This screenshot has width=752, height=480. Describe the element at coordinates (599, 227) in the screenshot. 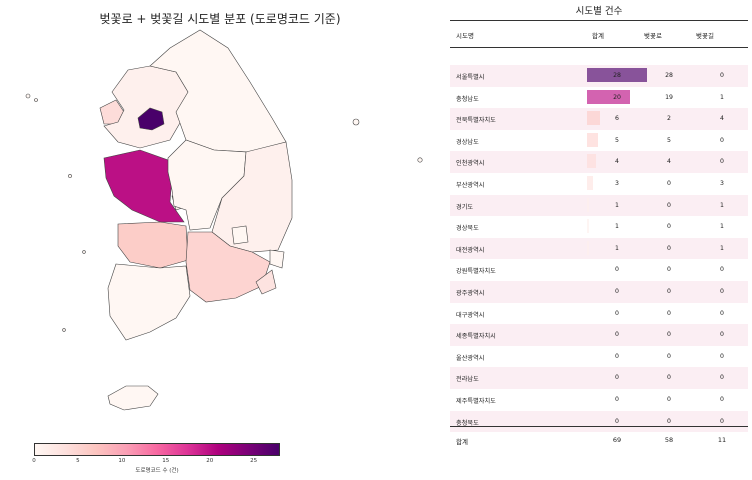

I see `table-row: 경상북도 1 0 1` at that location.